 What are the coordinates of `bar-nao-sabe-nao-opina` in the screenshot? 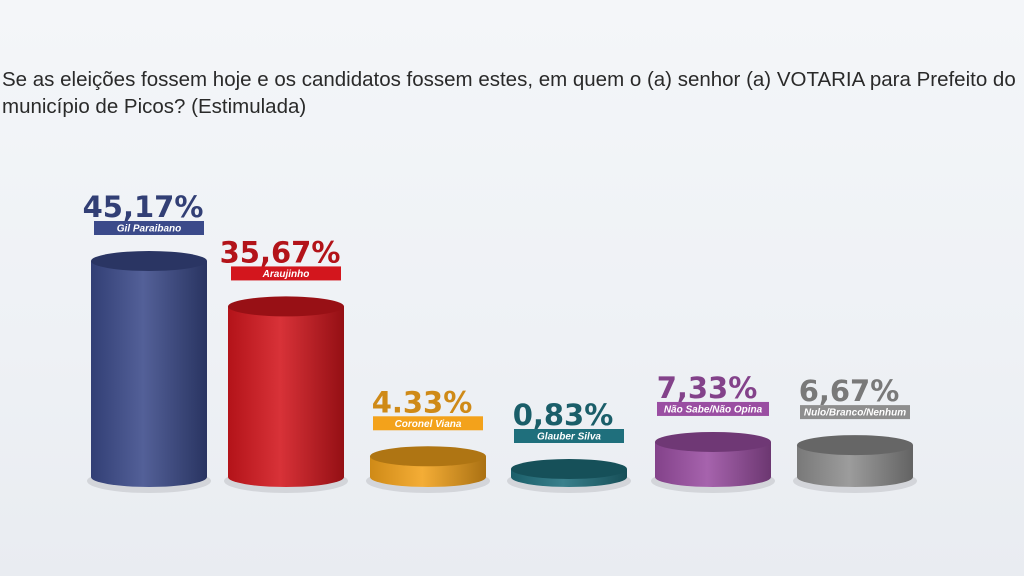 It's located at (713, 462).